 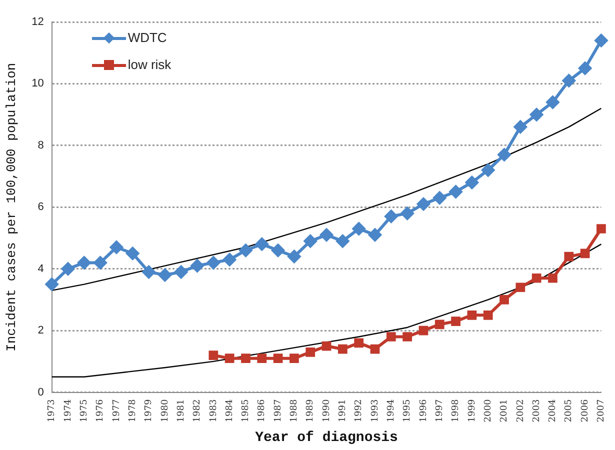 I want to click on x-tick-label: 2002, so click(x=521, y=410).